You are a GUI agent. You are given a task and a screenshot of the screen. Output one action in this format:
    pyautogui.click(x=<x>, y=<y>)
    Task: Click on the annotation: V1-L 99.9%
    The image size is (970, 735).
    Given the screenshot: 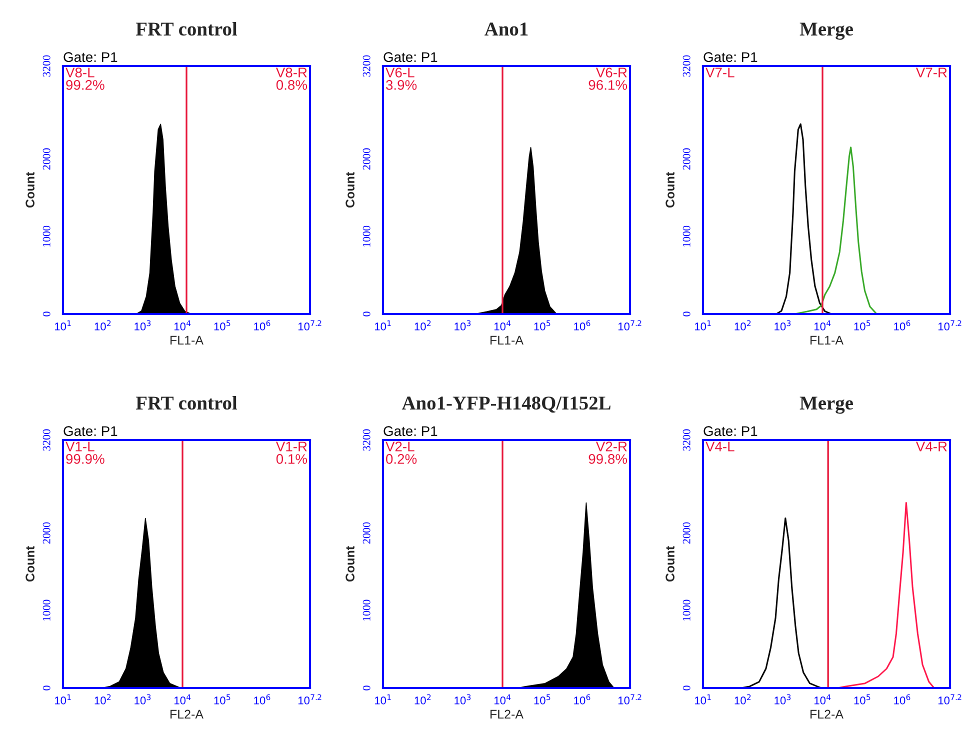 What is the action you would take?
    pyautogui.click(x=85, y=453)
    